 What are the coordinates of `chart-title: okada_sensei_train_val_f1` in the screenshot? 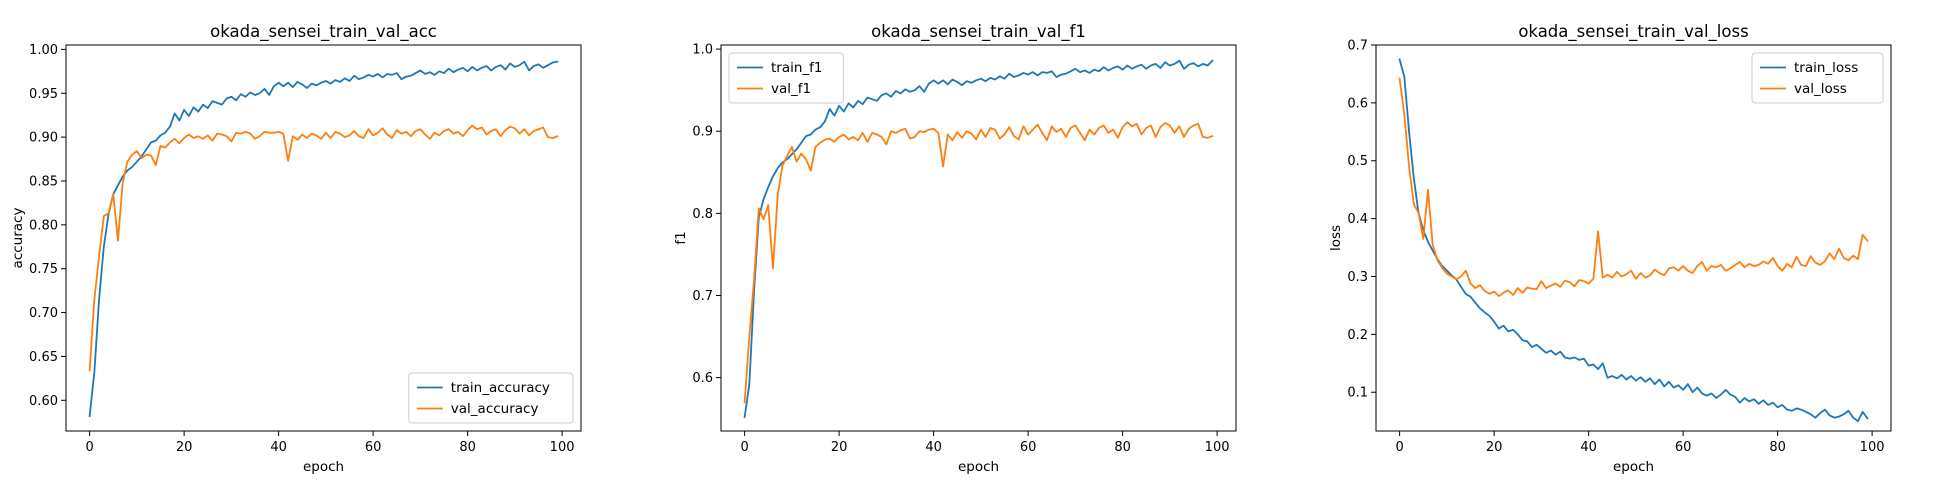 It's located at (978, 32).